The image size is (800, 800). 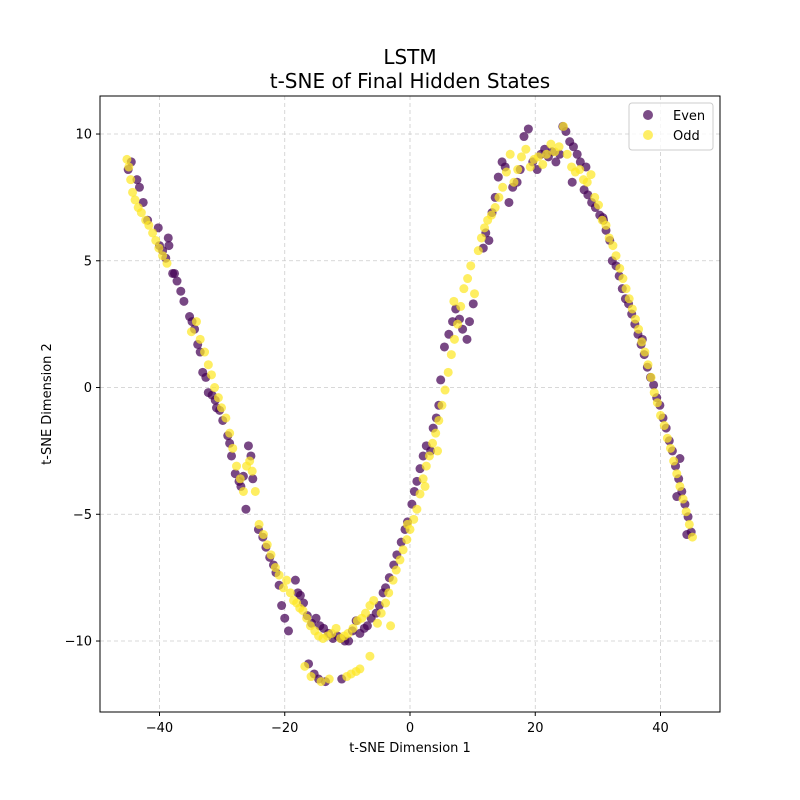 I want to click on x-tick-label: 0, so click(x=410, y=728).